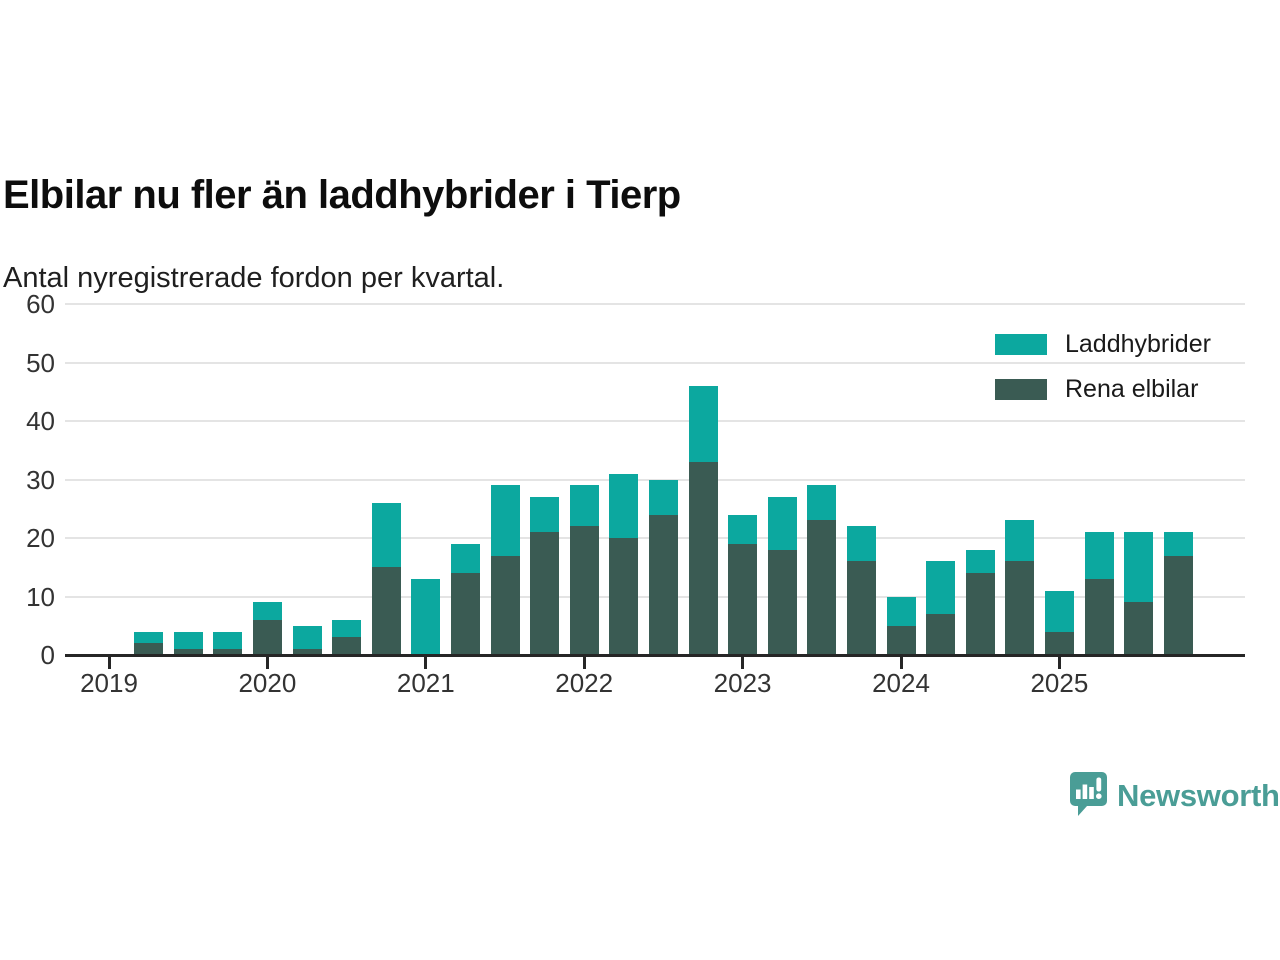 The image size is (1280, 960). I want to click on legend-label: Laddhybrider, so click(1138, 344).